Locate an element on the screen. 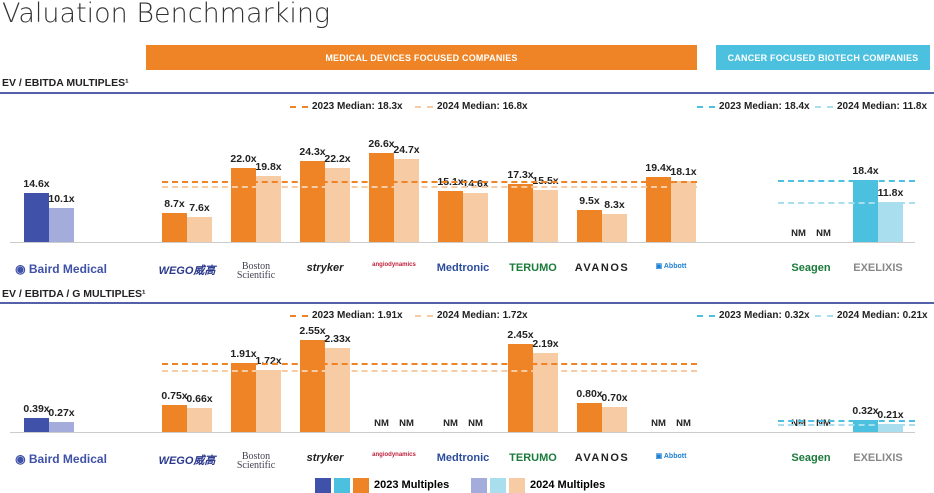 The height and width of the screenshot is (493, 934). legend-2024: 2024 Multiples is located at coordinates (568, 485).